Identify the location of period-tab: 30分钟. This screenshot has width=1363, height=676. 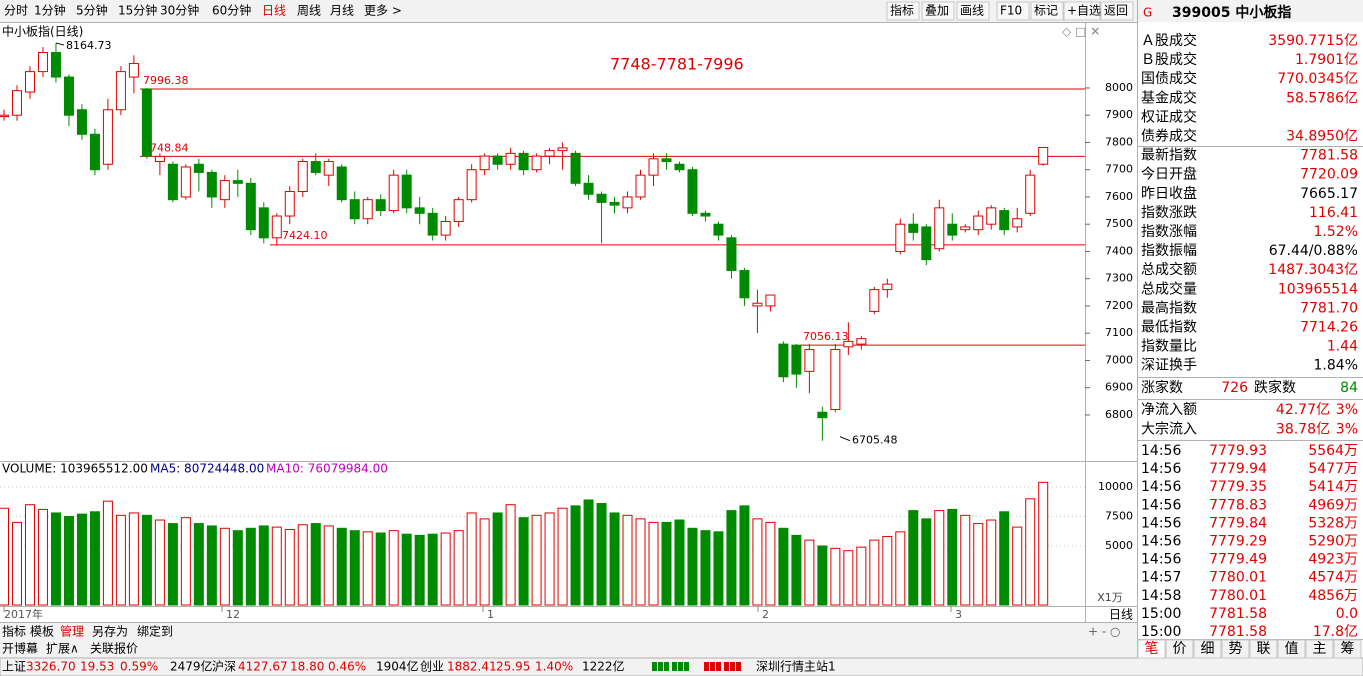
(179, 10).